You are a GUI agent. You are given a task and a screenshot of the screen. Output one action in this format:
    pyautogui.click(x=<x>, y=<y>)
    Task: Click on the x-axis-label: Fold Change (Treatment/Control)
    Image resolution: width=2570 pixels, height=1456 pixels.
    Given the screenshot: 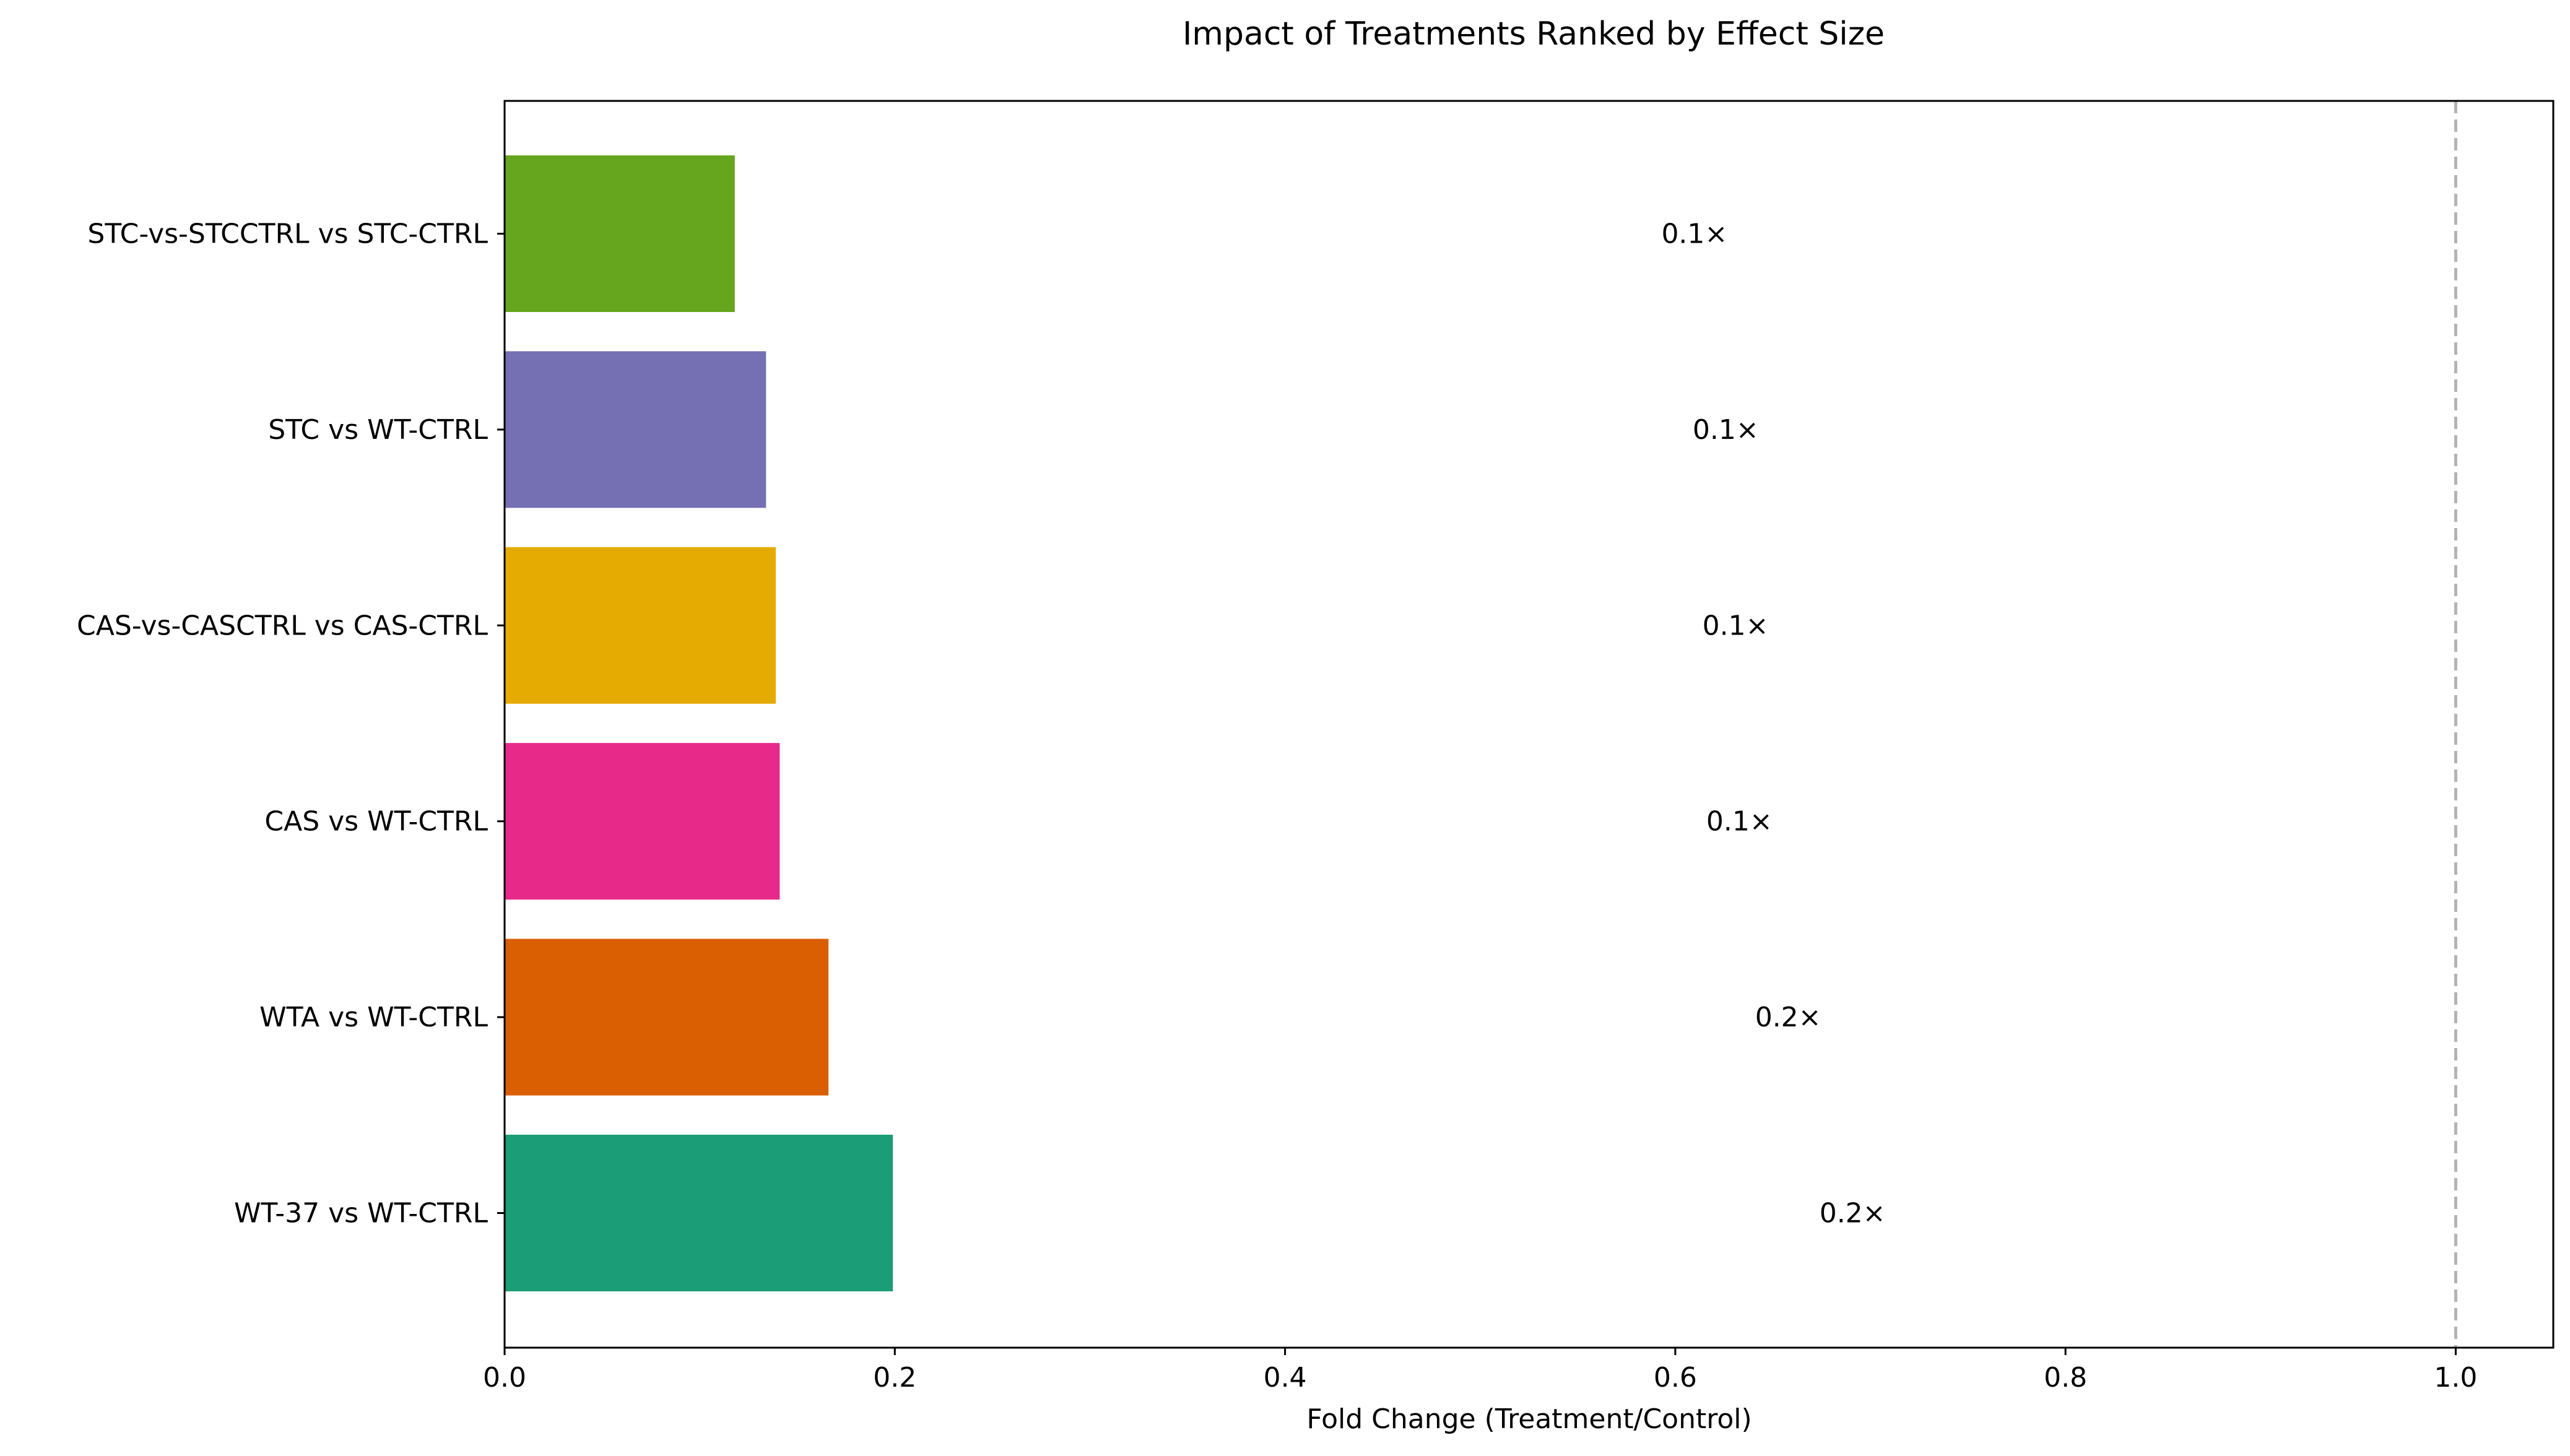 What is the action you would take?
    pyautogui.click(x=1529, y=1419)
    